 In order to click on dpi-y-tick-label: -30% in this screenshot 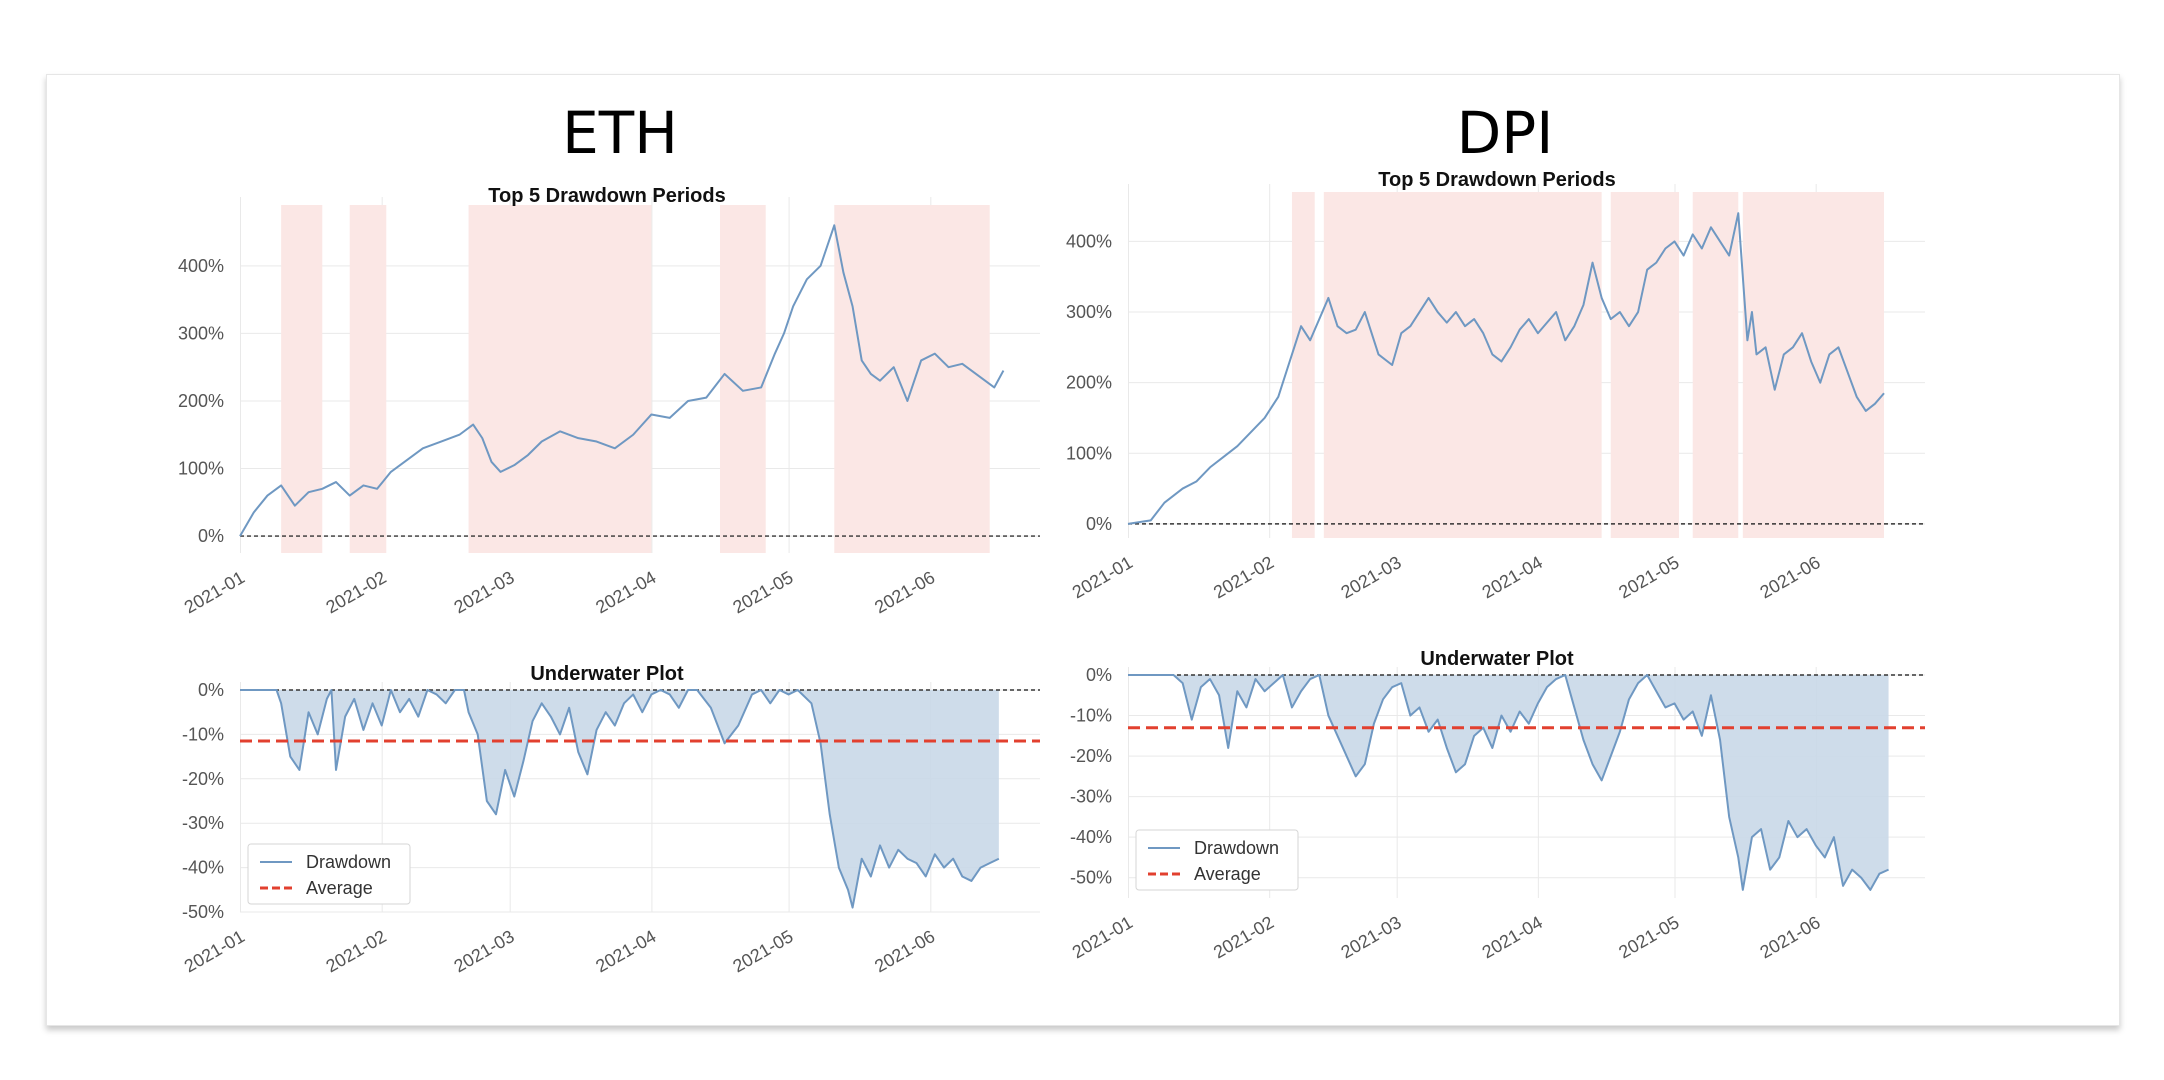, I will do `click(1091, 797)`.